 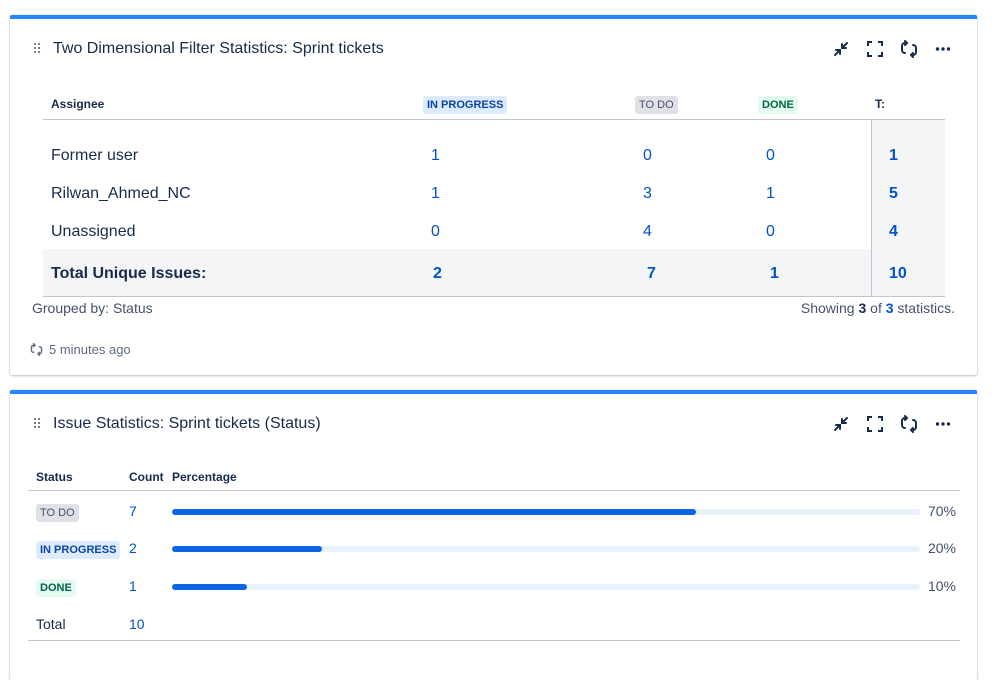 I want to click on totals-row-label: Total Unique Issues:, so click(x=129, y=273).